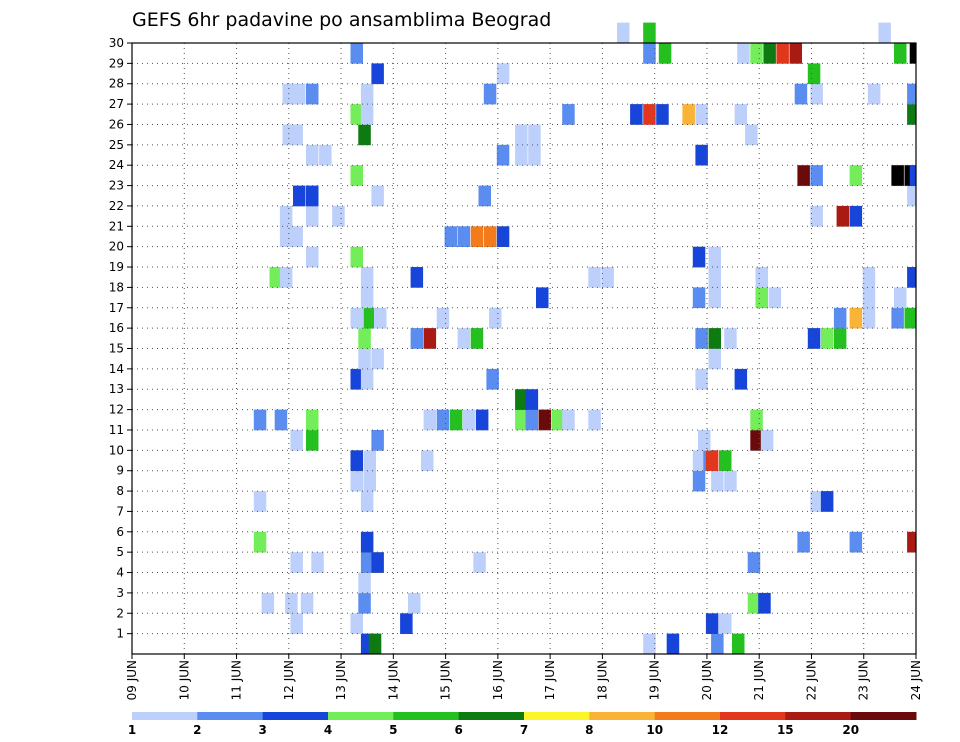 This screenshot has height=742, width=960. What do you see at coordinates (237, 680) in the screenshot?
I see `x-tick-label: 11 JUN` at bounding box center [237, 680].